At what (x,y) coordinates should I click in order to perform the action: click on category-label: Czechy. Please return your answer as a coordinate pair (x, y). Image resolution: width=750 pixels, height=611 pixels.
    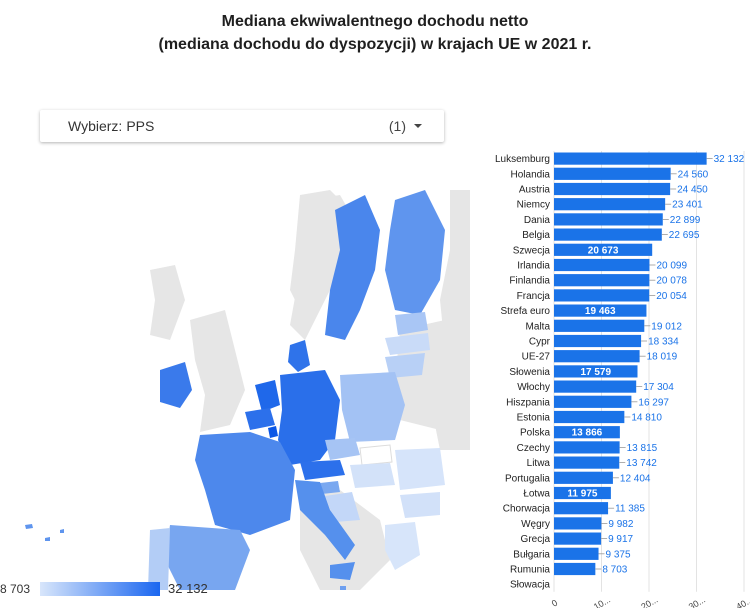
    Looking at the image, I should click on (533, 448).